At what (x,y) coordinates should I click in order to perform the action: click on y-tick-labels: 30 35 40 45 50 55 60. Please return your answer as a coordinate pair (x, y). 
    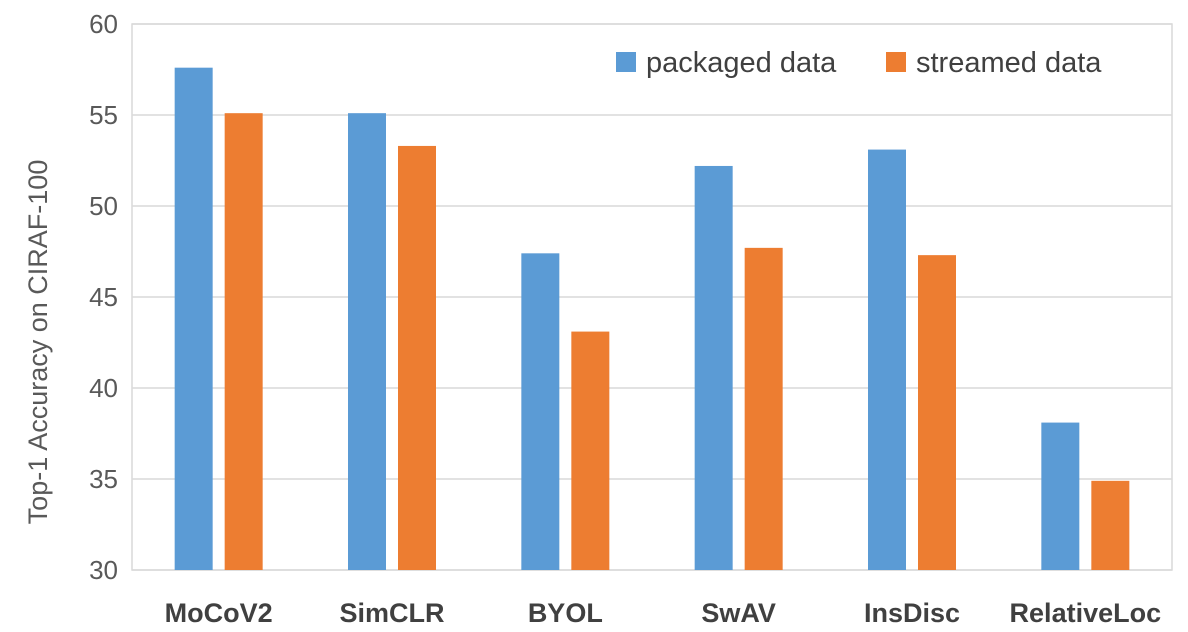
    Looking at the image, I should click on (103, 297).